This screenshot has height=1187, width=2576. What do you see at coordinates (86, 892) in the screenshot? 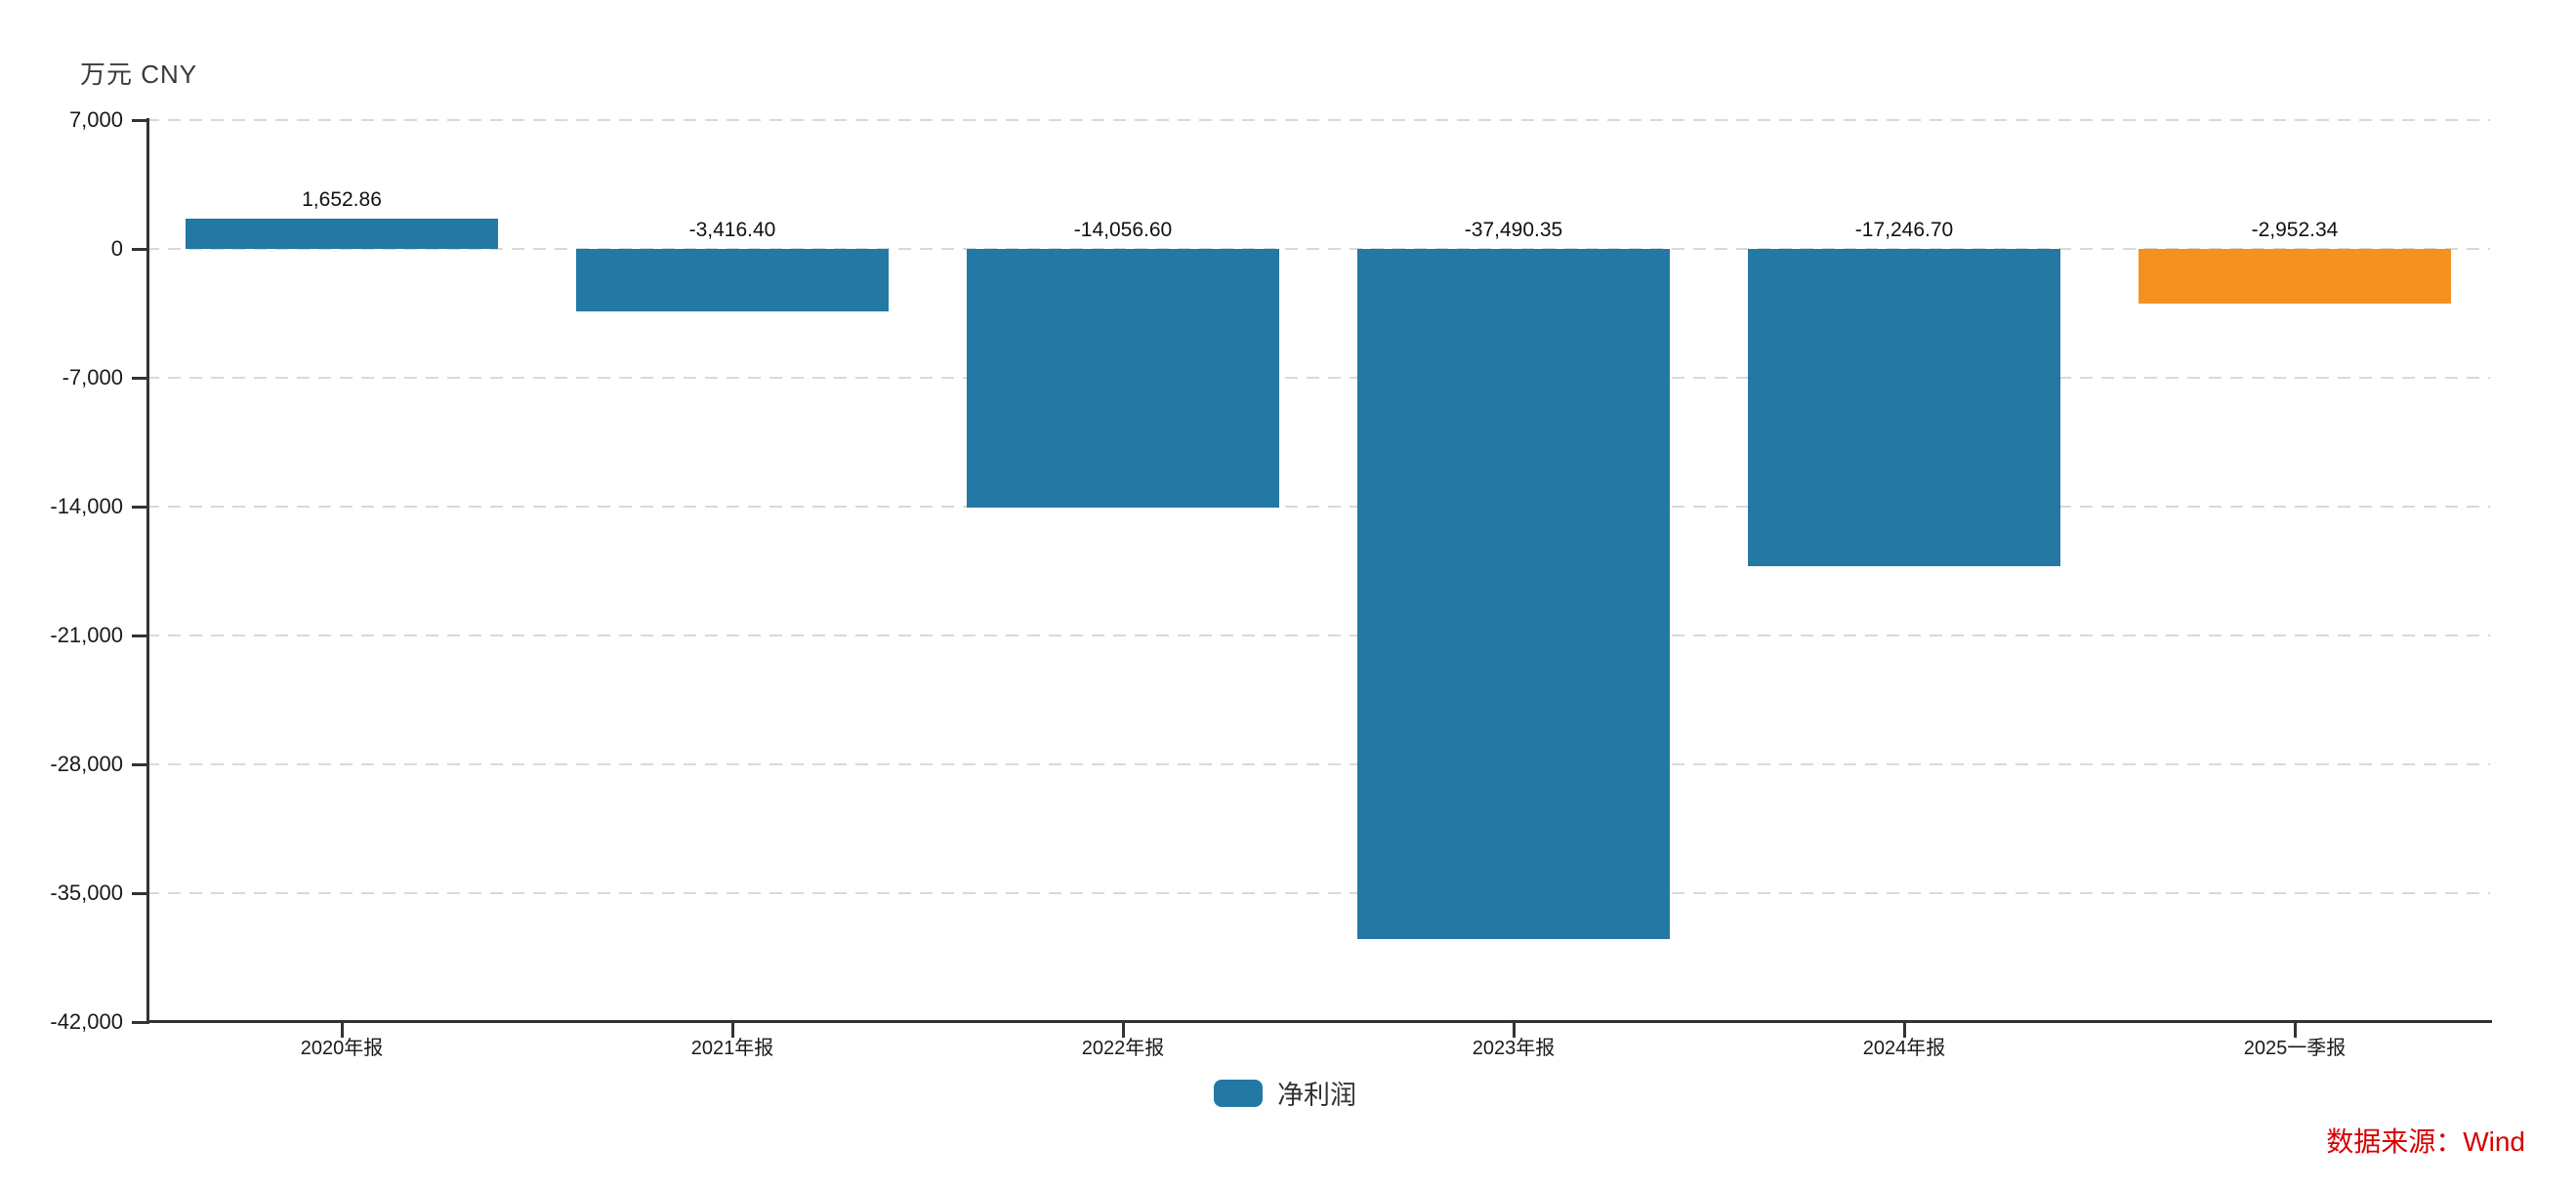
I see `y-axis-tick-label: -35,000` at bounding box center [86, 892].